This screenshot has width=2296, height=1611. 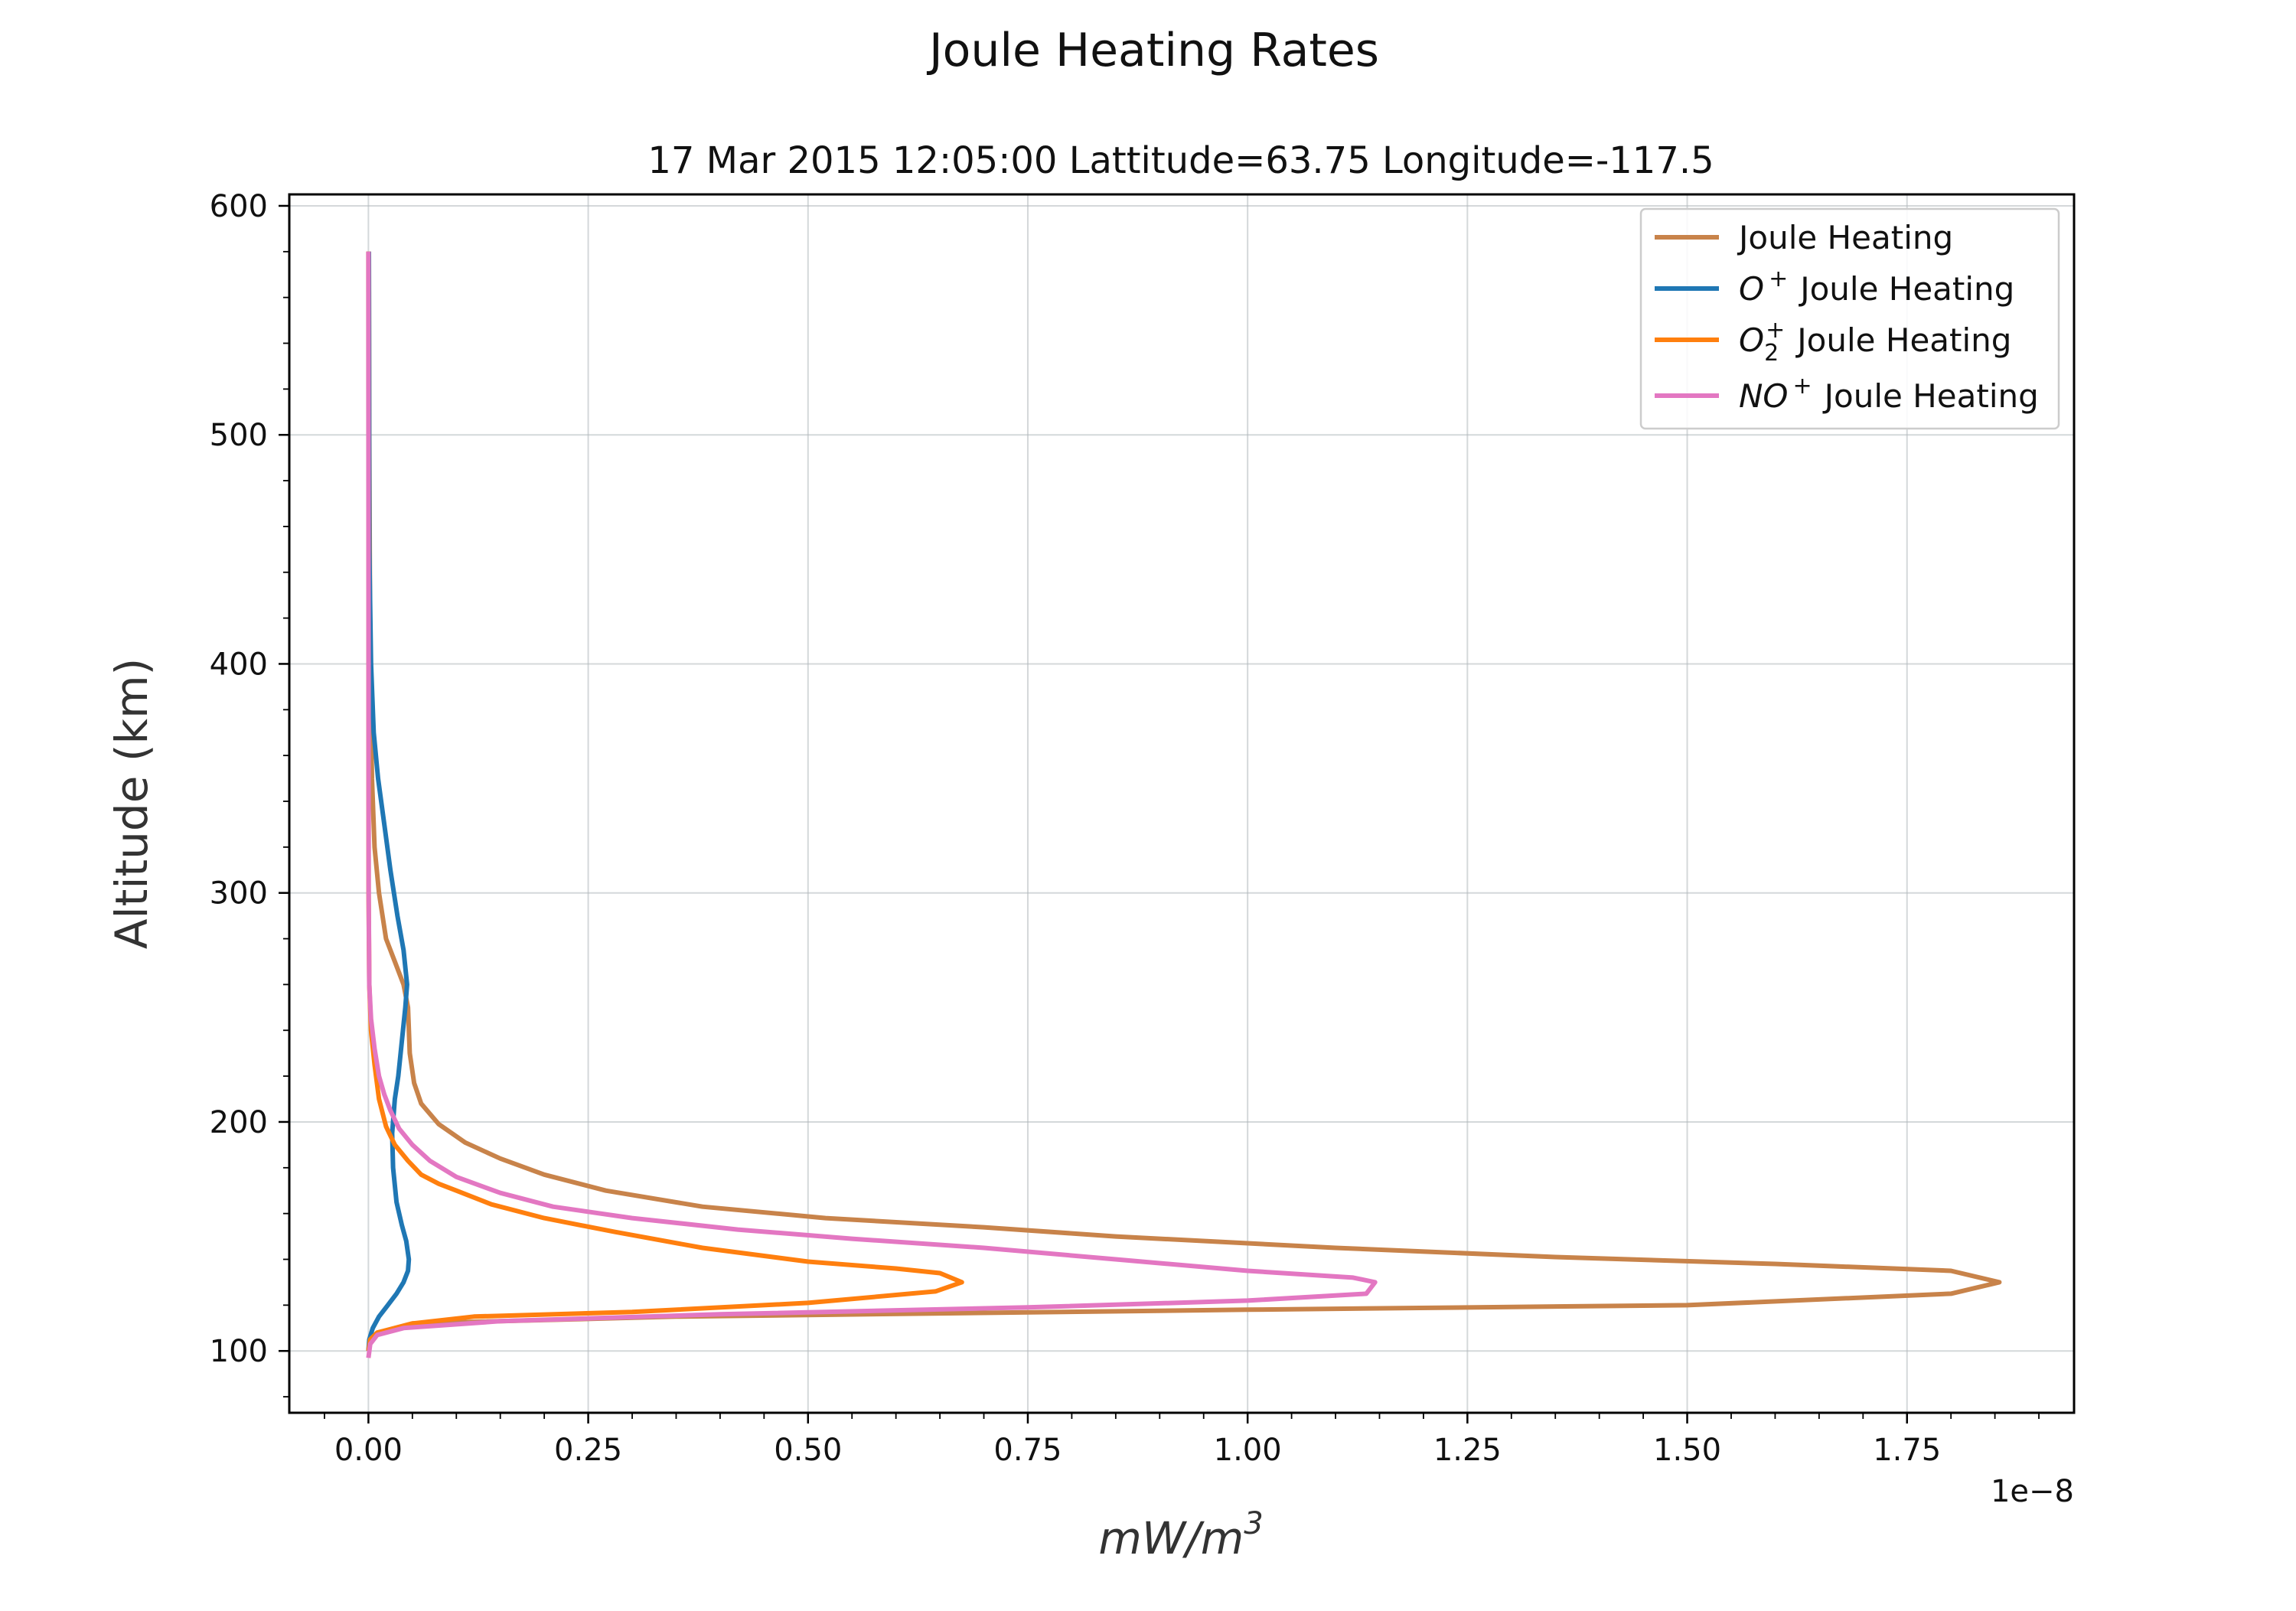 What do you see at coordinates (239, 664) in the screenshot?
I see `y-tick-label: 400` at bounding box center [239, 664].